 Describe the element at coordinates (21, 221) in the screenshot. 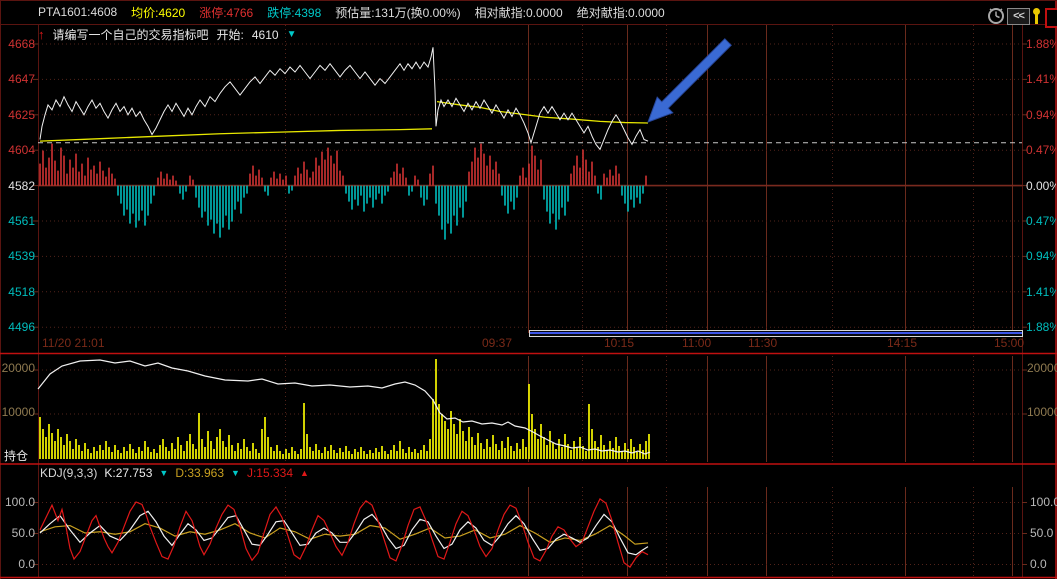

I see `price-axis-label: 4561` at that location.